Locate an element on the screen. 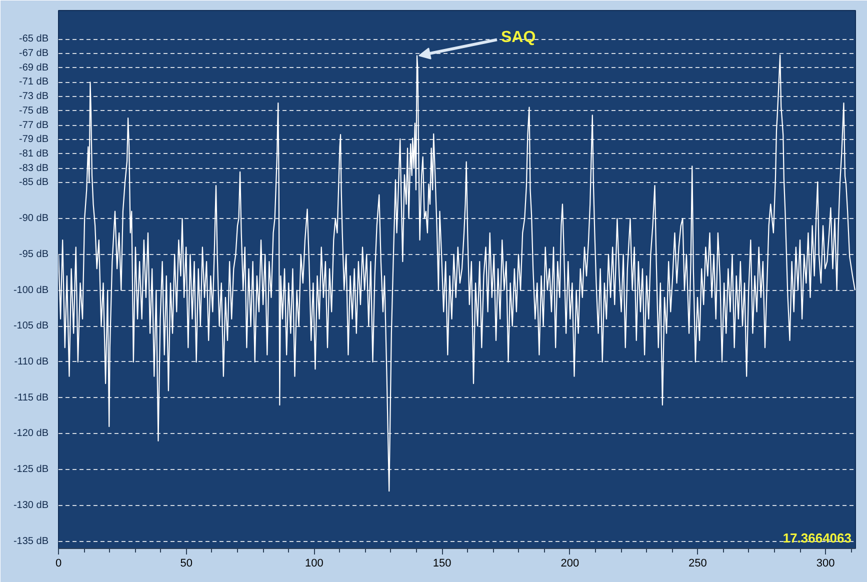 This screenshot has width=867, height=582. x-tick-label: 100 is located at coordinates (314, 564).